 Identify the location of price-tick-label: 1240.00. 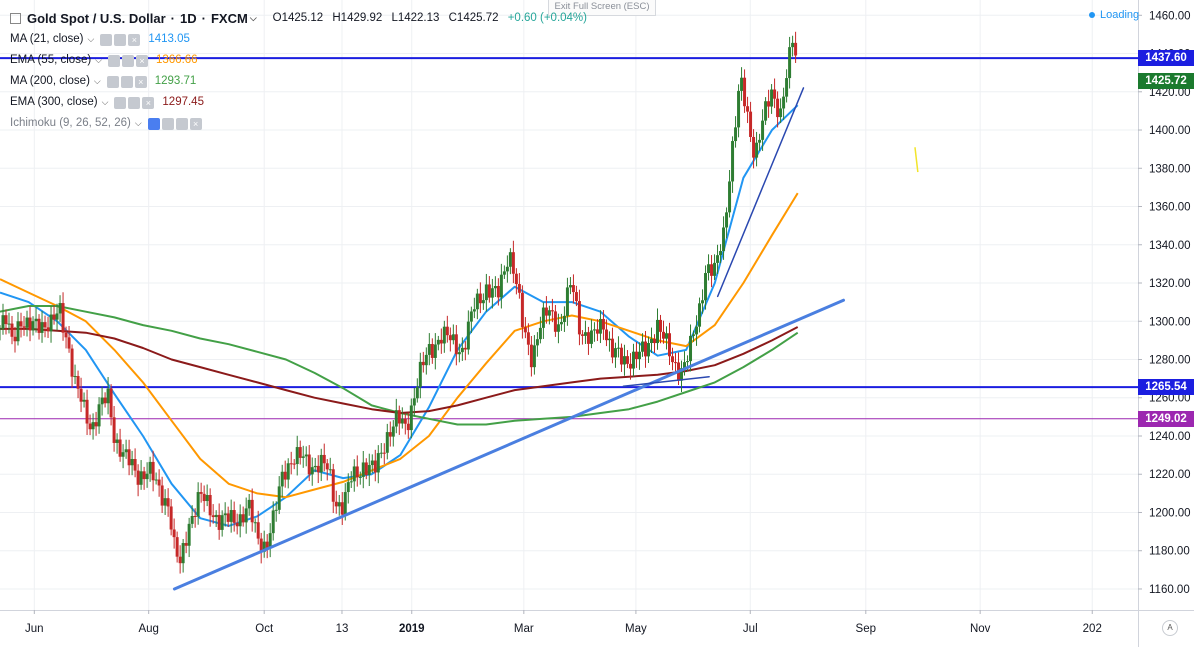
(1170, 437).